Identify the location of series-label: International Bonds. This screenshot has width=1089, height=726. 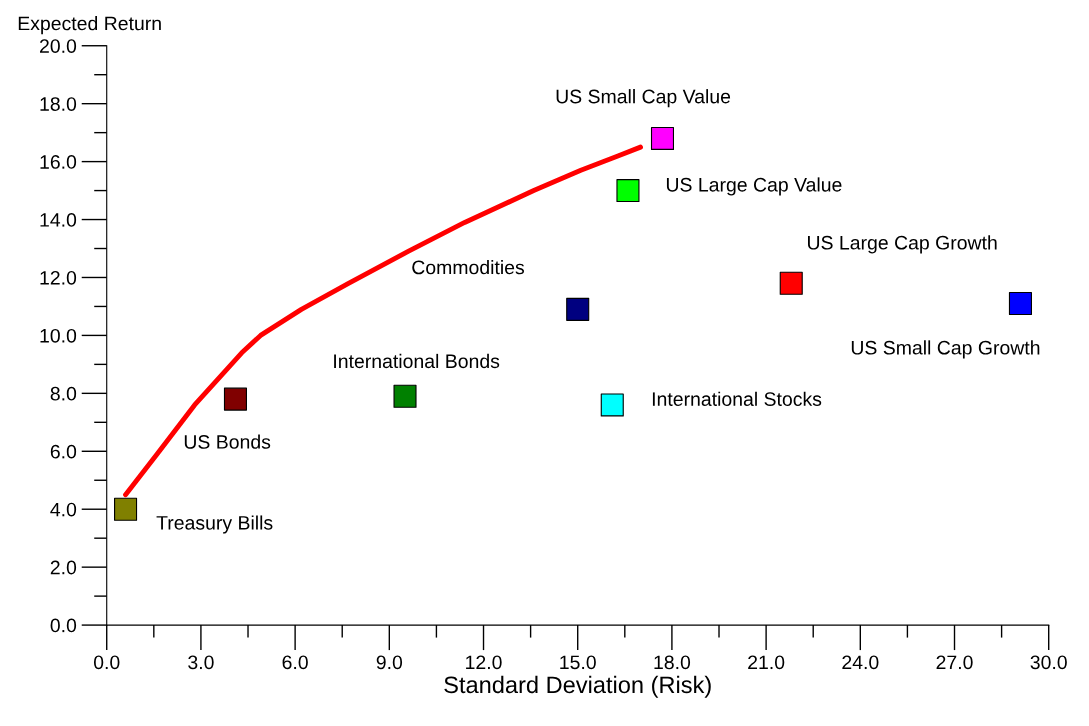
(417, 361).